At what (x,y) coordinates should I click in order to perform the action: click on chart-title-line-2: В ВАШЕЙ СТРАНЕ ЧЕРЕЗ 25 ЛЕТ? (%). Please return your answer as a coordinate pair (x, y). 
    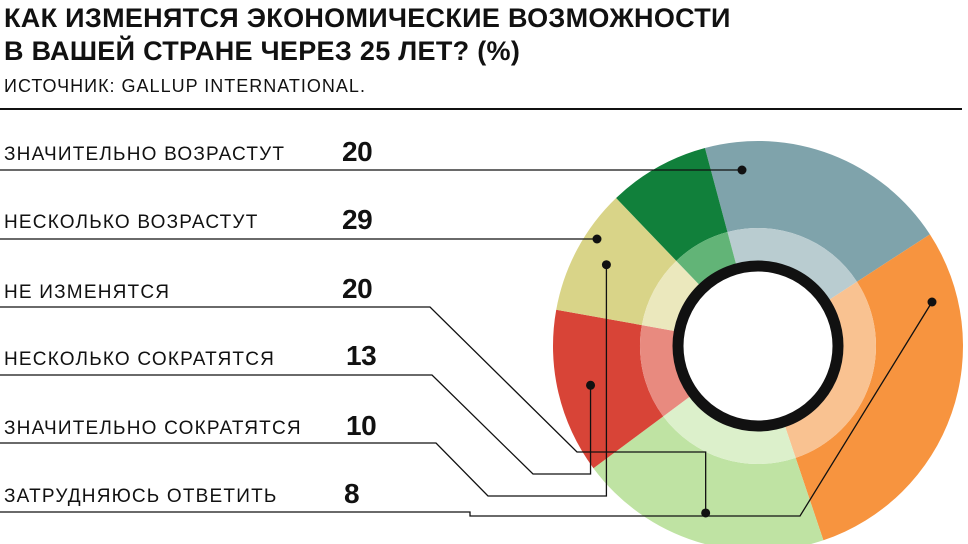
    Looking at the image, I should click on (262, 51).